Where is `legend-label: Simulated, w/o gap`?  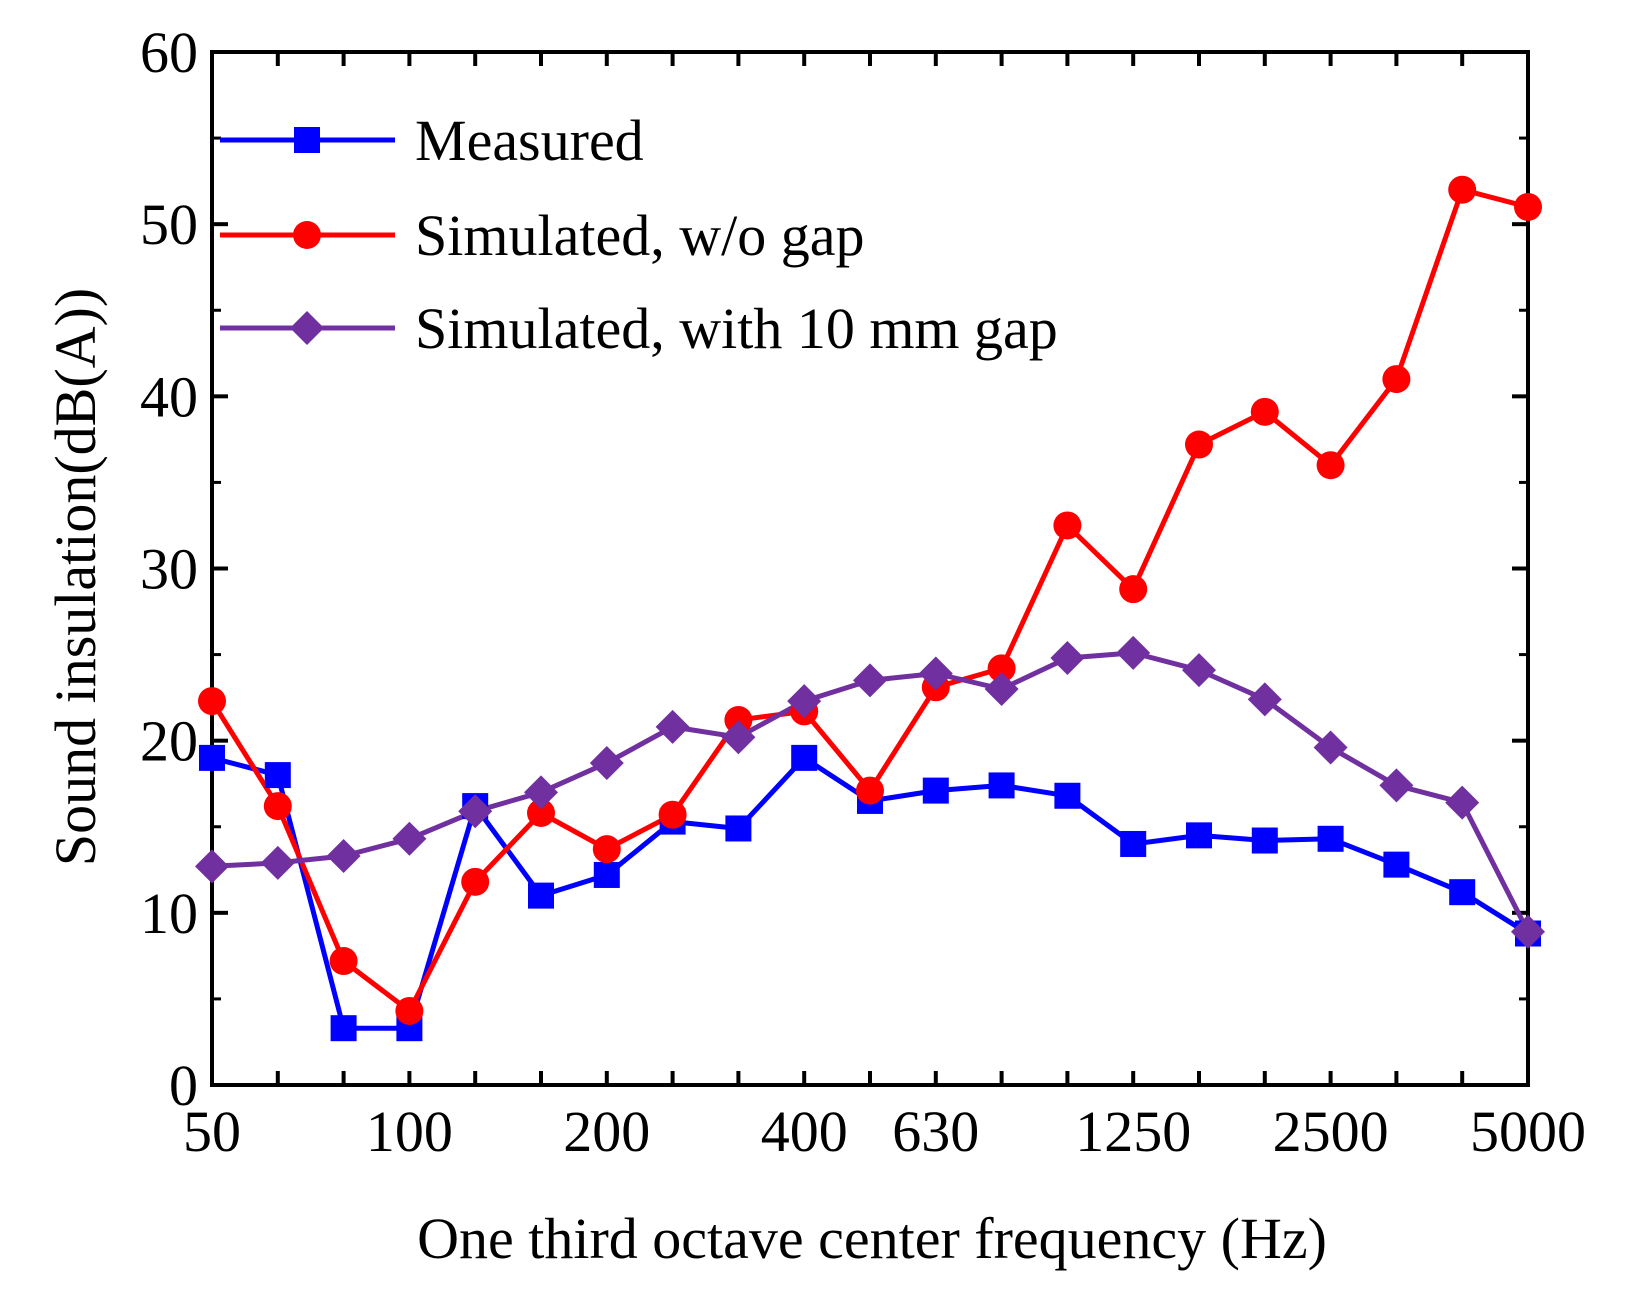
legend-label: Simulated, w/o gap is located at coordinates (639, 235).